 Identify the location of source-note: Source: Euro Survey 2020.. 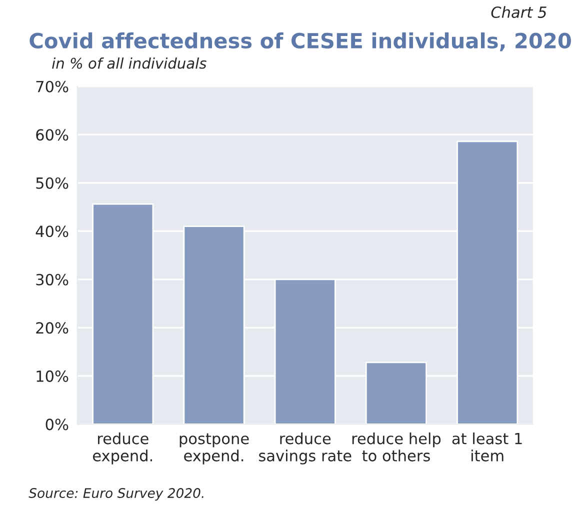
(116, 494).